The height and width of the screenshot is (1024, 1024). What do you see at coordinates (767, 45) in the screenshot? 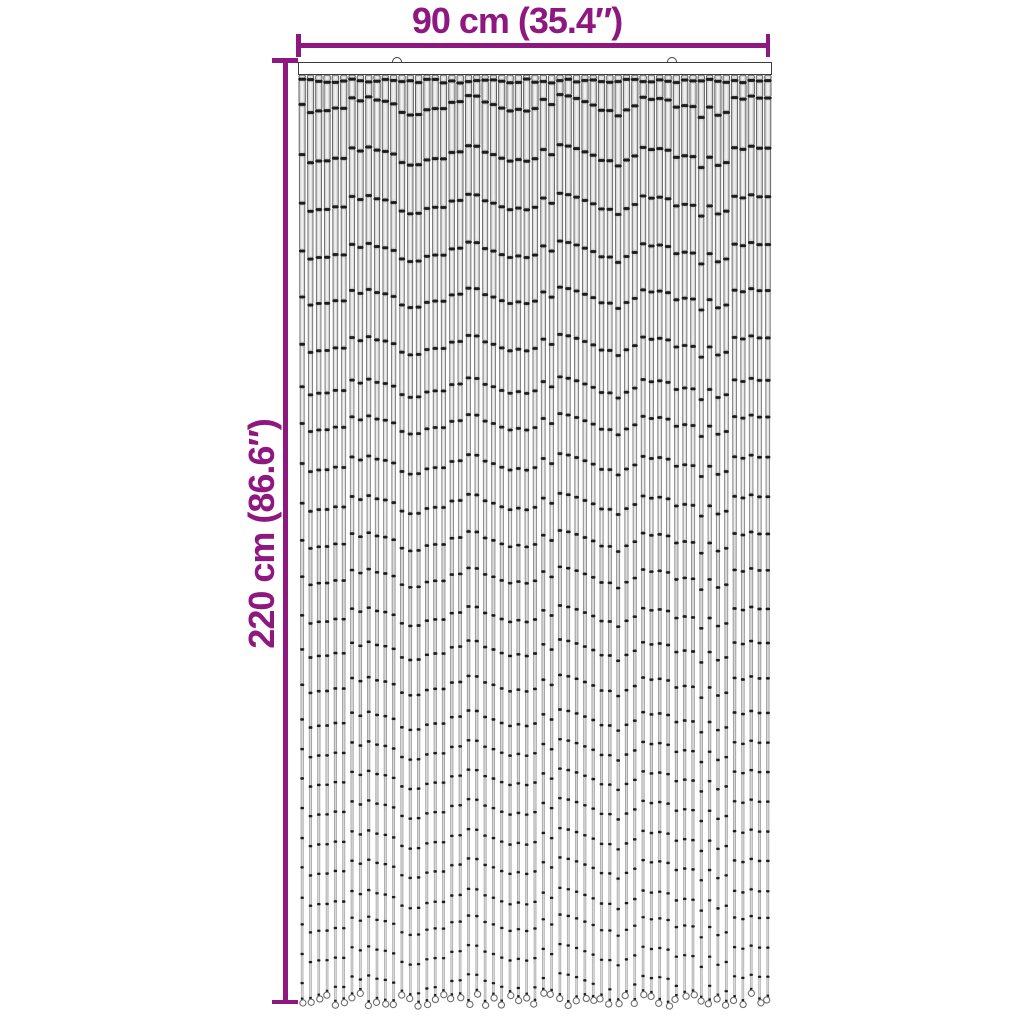
I see `width-dimension-tick-right` at bounding box center [767, 45].